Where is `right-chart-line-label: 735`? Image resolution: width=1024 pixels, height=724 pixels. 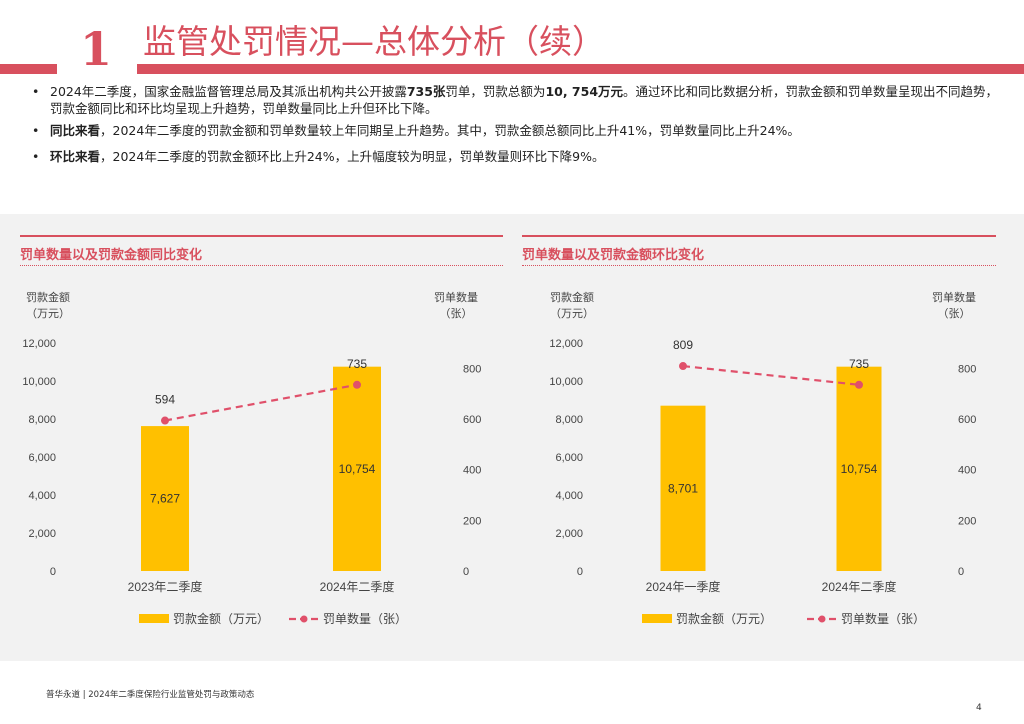
right-chart-line-label: 735 is located at coordinates (859, 364).